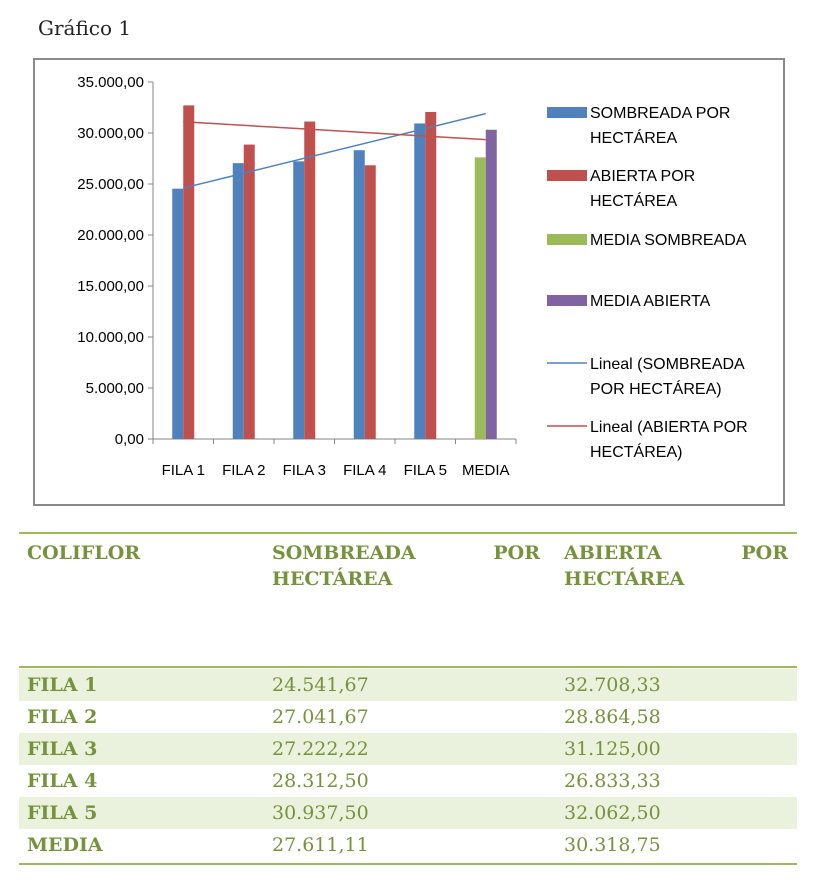  Describe the element at coordinates (62, 717) in the screenshot. I see `row-label: FILA 2` at that location.